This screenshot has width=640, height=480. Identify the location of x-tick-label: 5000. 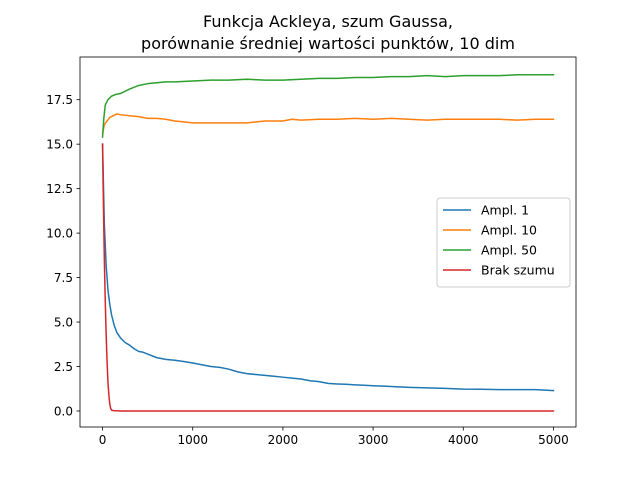
(553, 440).